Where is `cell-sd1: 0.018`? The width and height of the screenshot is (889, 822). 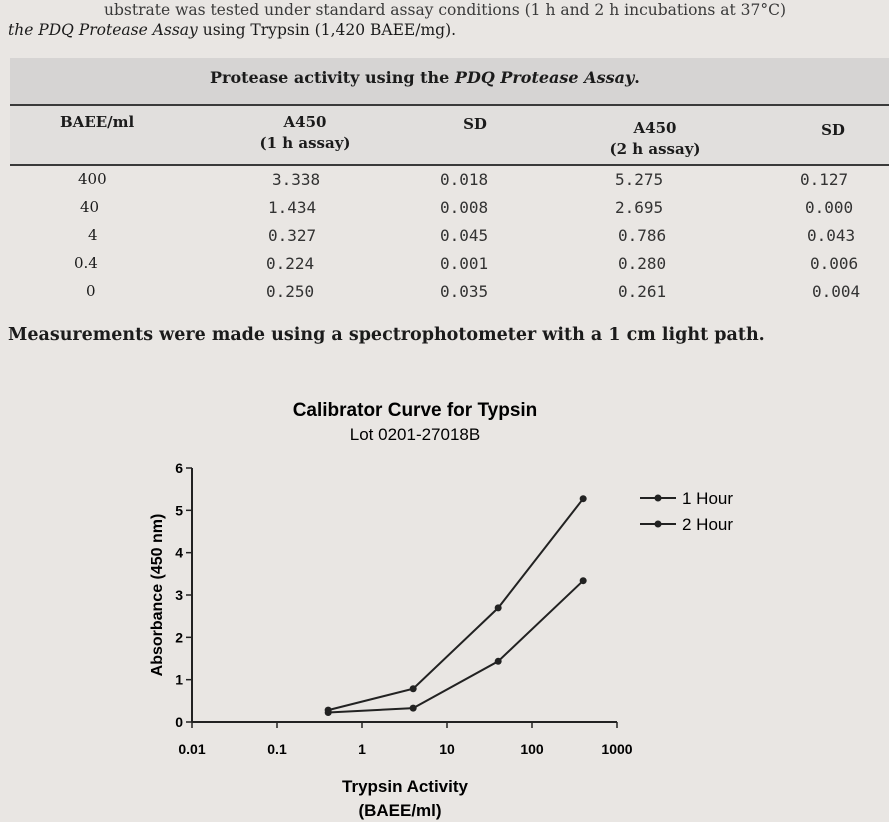 cell-sd1: 0.018 is located at coordinates (464, 179).